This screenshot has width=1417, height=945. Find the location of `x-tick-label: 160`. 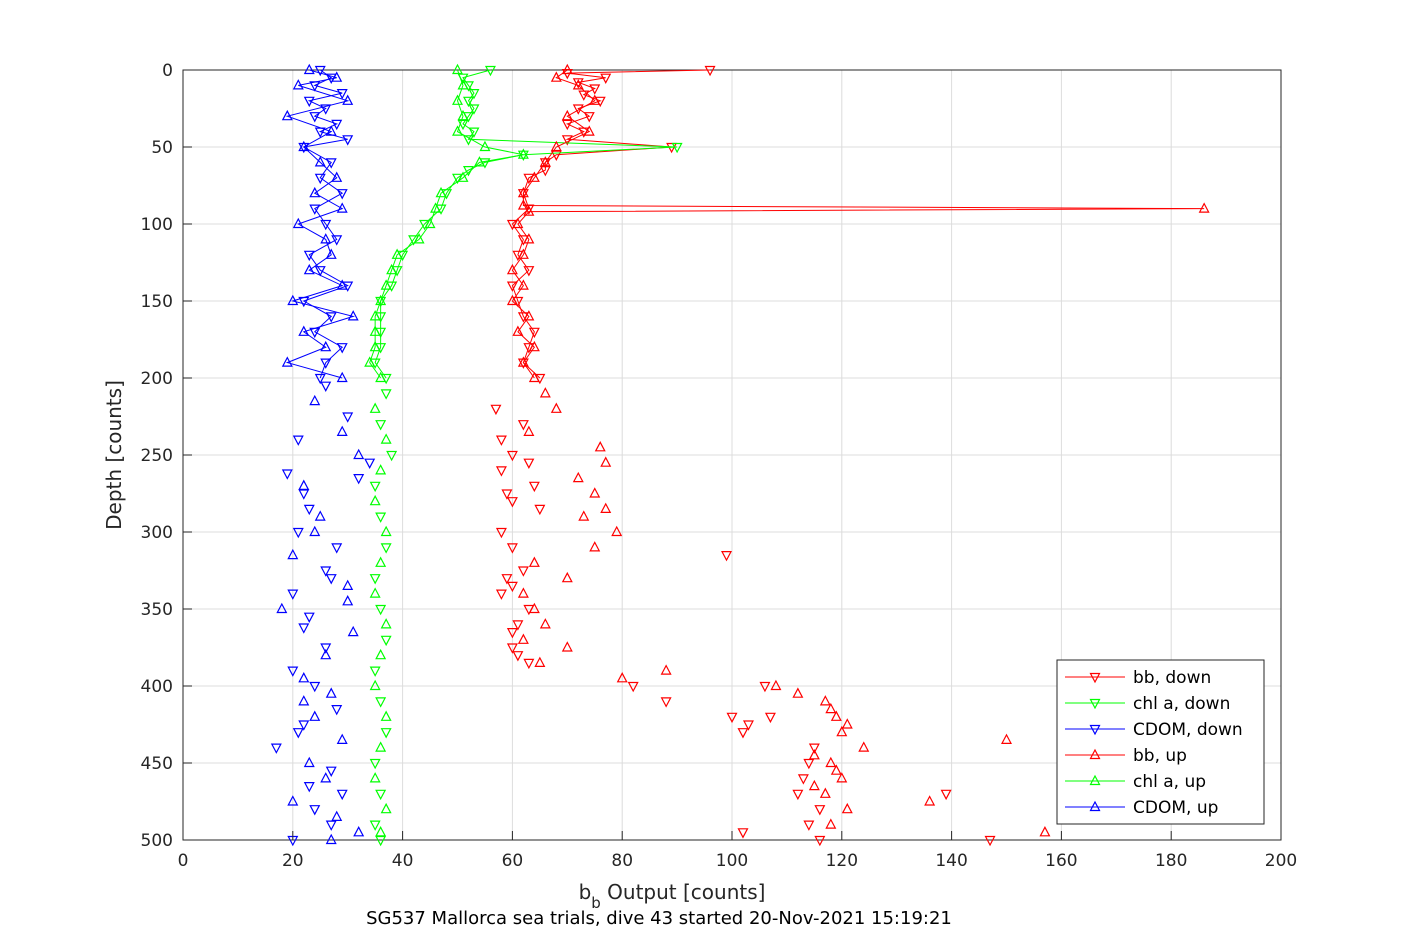

x-tick-label: 160 is located at coordinates (1061, 861).